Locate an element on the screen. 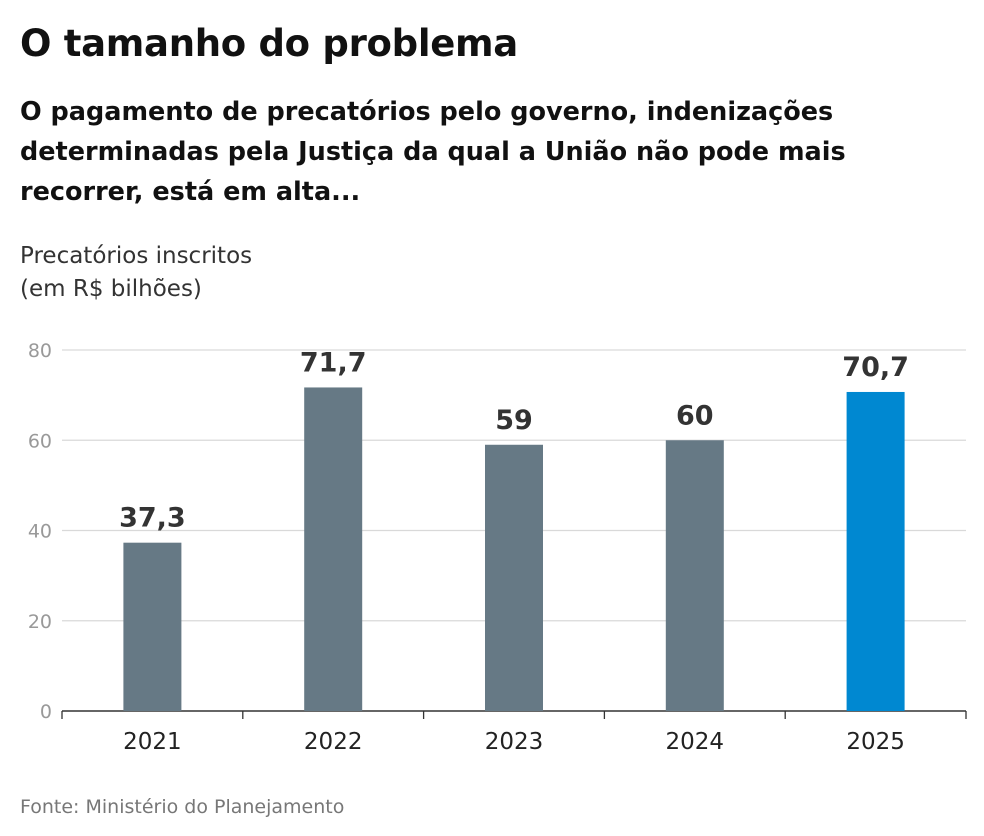 The image size is (984, 836). bar-2025 is located at coordinates (875, 551).